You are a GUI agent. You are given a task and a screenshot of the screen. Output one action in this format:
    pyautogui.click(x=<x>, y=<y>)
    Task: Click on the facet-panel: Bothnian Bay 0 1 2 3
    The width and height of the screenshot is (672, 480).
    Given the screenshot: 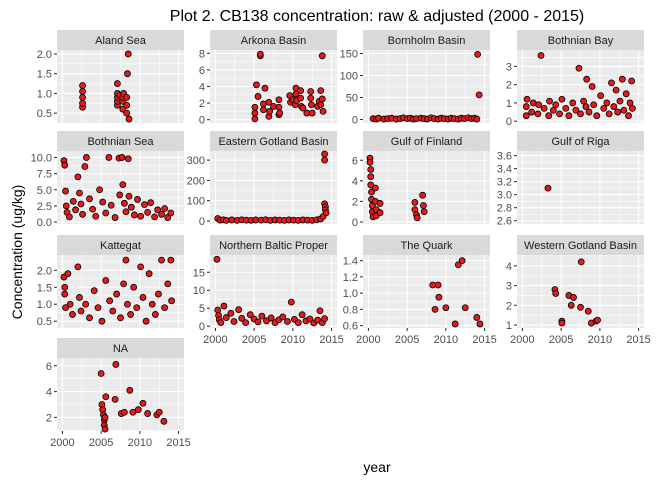 What is the action you would take?
    pyautogui.click(x=575, y=79)
    